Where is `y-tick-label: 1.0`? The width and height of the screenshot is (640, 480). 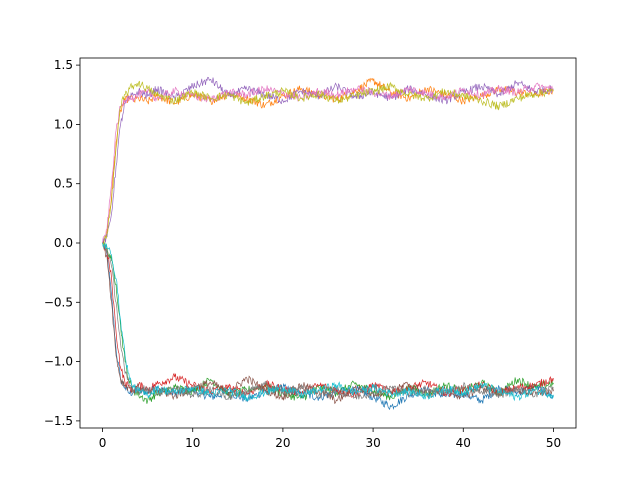
y-tick-label: 1.0 is located at coordinates (63, 124).